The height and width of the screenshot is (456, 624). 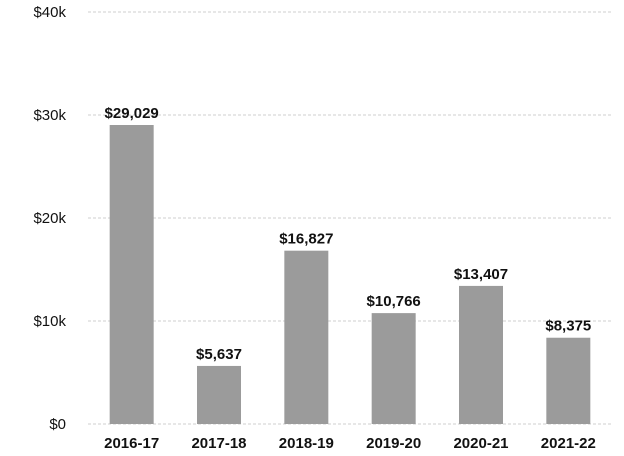 What do you see at coordinates (394, 301) in the screenshot?
I see `bar-value-label: $10,766` at bounding box center [394, 301].